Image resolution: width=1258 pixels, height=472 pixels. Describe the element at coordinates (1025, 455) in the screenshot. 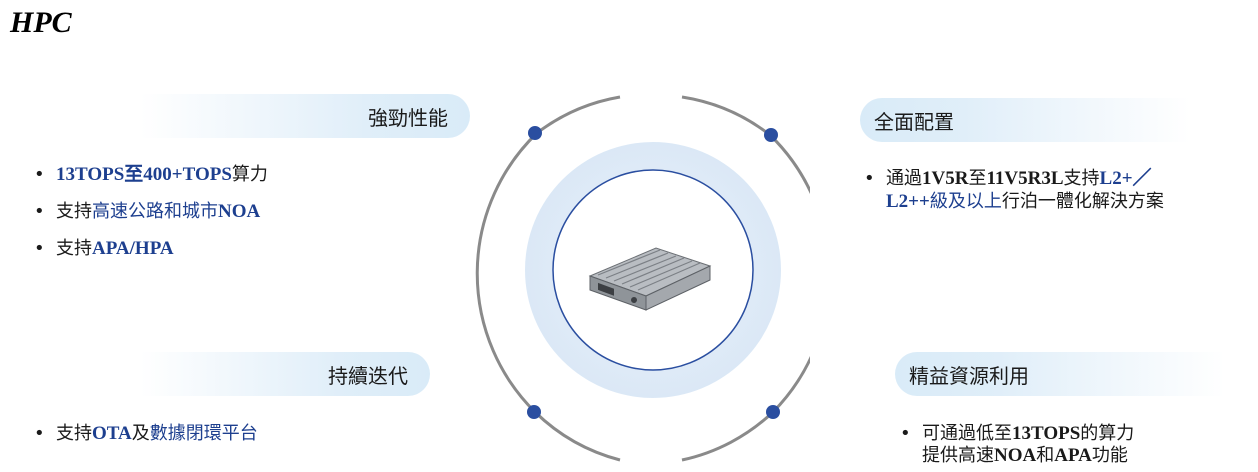

I see `list-item-continued: 提供高速NOA和APA功能` at that location.